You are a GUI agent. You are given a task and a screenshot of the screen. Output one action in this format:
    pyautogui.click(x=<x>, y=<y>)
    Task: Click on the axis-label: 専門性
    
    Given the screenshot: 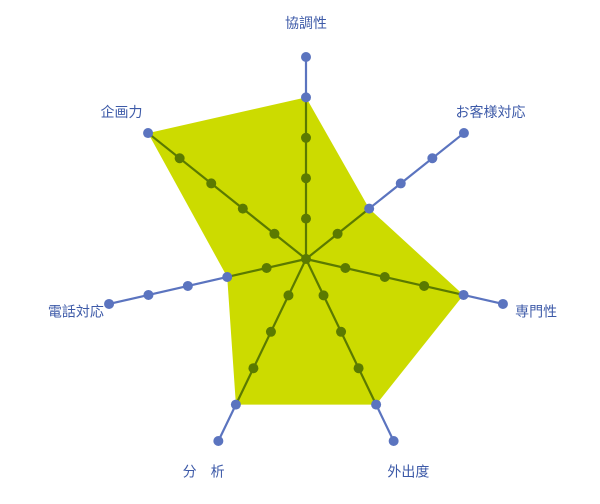 What is the action you would take?
    pyautogui.click(x=536, y=313)
    